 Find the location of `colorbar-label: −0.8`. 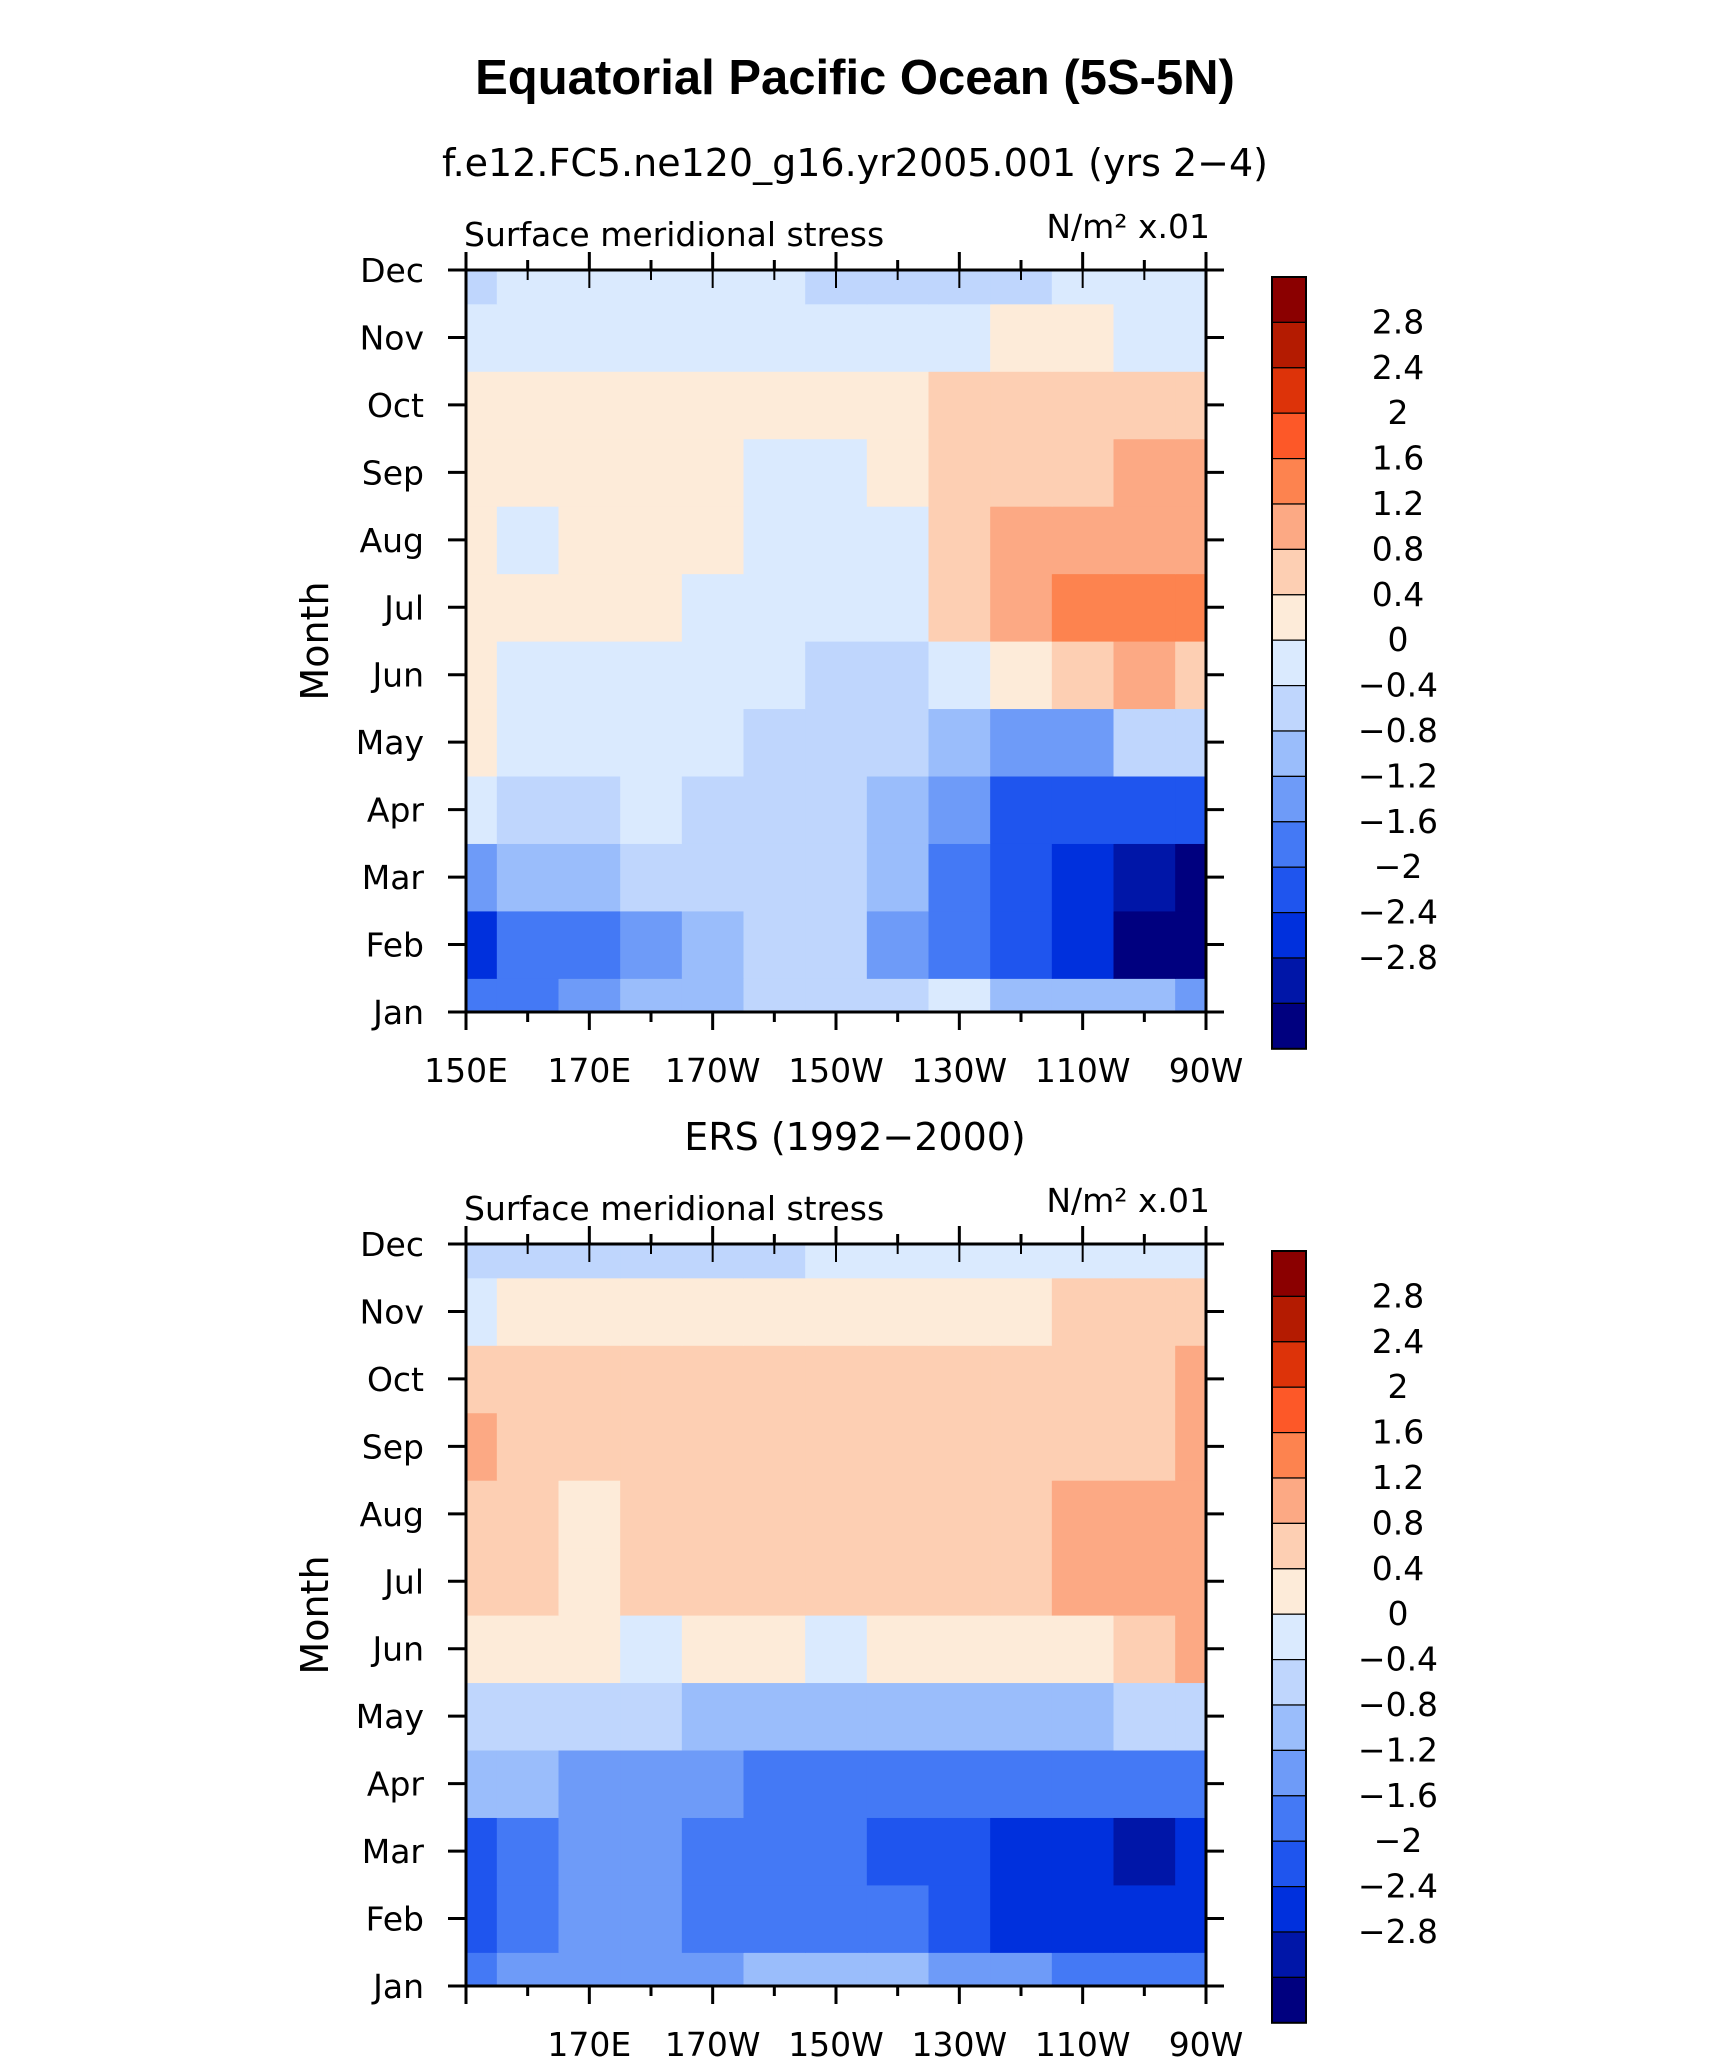

colorbar-label: −0.8 is located at coordinates (1398, 730).